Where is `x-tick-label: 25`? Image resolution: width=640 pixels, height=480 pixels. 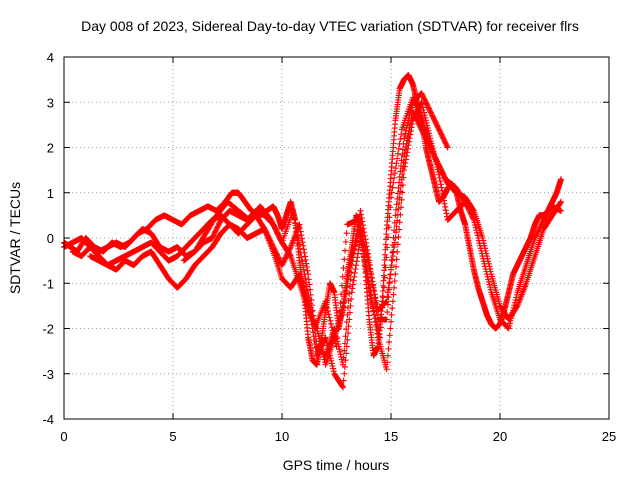
x-tick-label: 25 is located at coordinates (609, 436).